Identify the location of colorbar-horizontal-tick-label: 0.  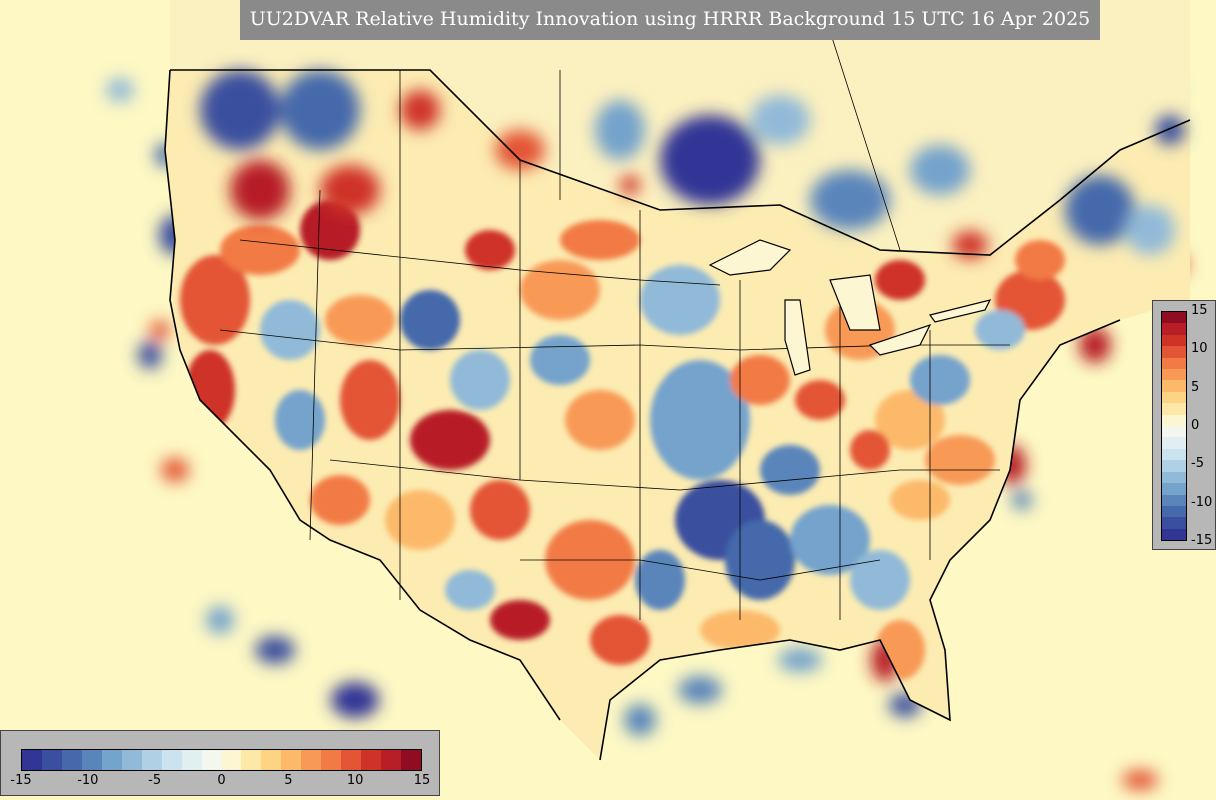
(221, 780).